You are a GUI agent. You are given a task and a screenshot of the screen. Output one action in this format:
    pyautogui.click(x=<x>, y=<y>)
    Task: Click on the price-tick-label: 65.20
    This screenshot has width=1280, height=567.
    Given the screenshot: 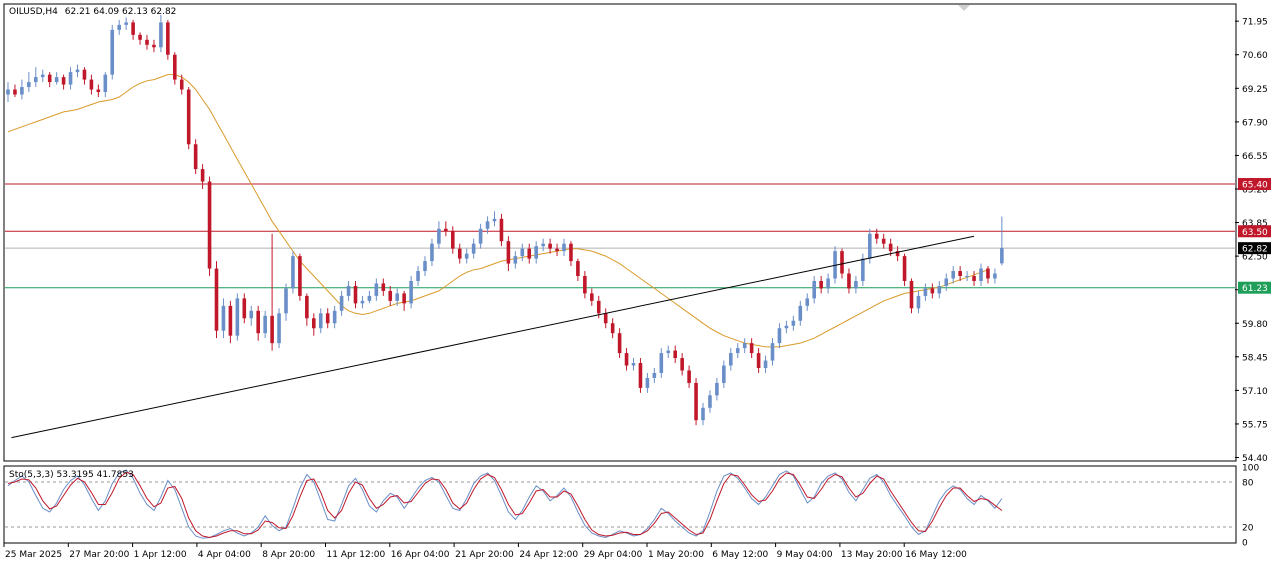 What is the action you would take?
    pyautogui.click(x=1255, y=190)
    